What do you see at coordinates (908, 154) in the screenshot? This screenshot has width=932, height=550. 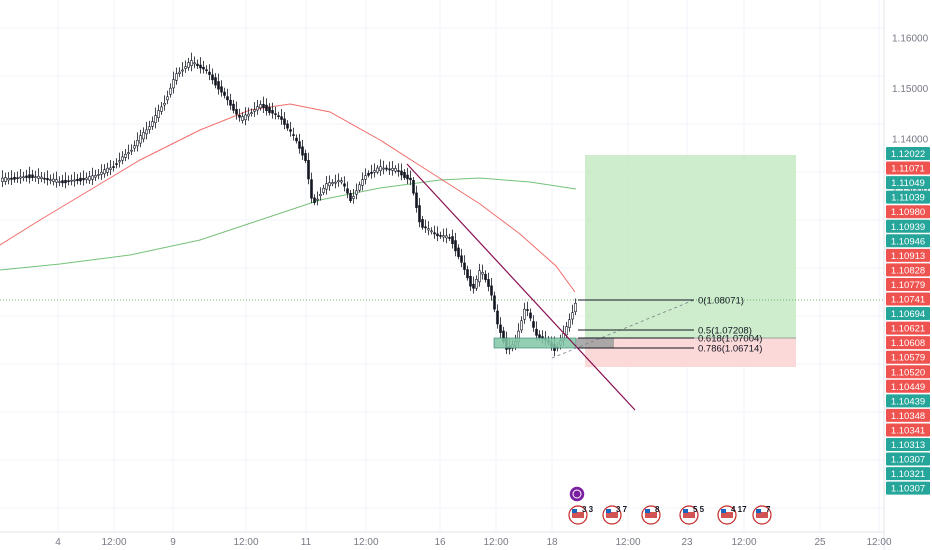 I see `price-tag-label: 1.12022` at bounding box center [908, 154].